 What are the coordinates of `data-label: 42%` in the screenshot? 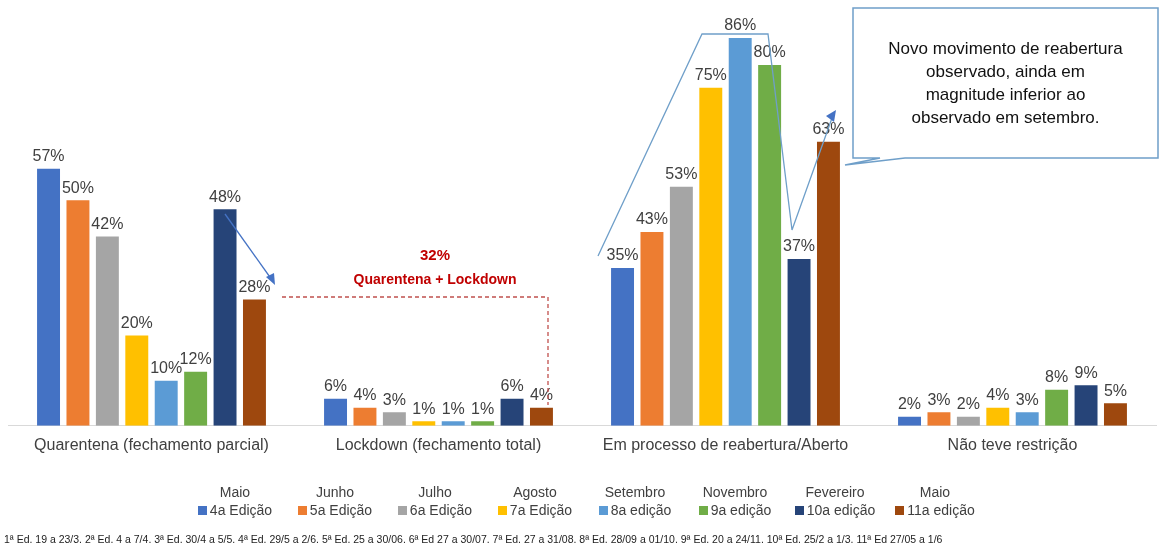 It's located at (107, 223).